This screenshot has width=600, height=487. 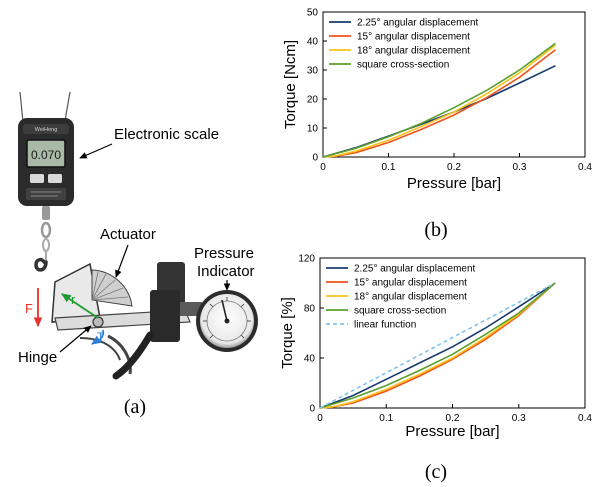 I want to click on y-tick-label: 80, so click(x=310, y=309).